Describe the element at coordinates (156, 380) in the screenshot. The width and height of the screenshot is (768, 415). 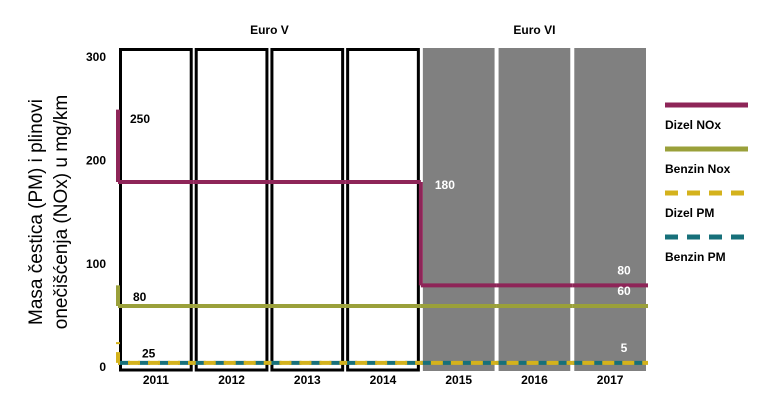
I see `x-tick-label: 2011` at that location.